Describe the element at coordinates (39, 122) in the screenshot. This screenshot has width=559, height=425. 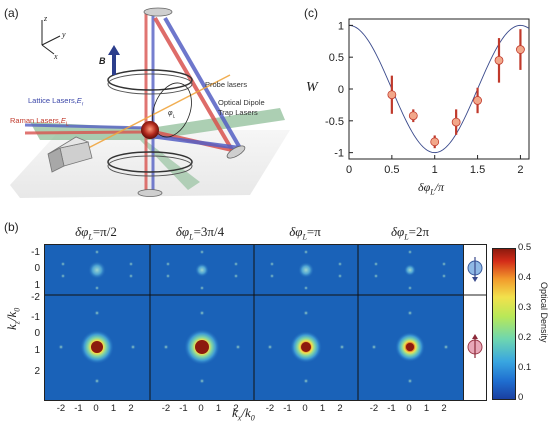
I see `raman-lasers-label: Raman Lasers,EL` at that location.